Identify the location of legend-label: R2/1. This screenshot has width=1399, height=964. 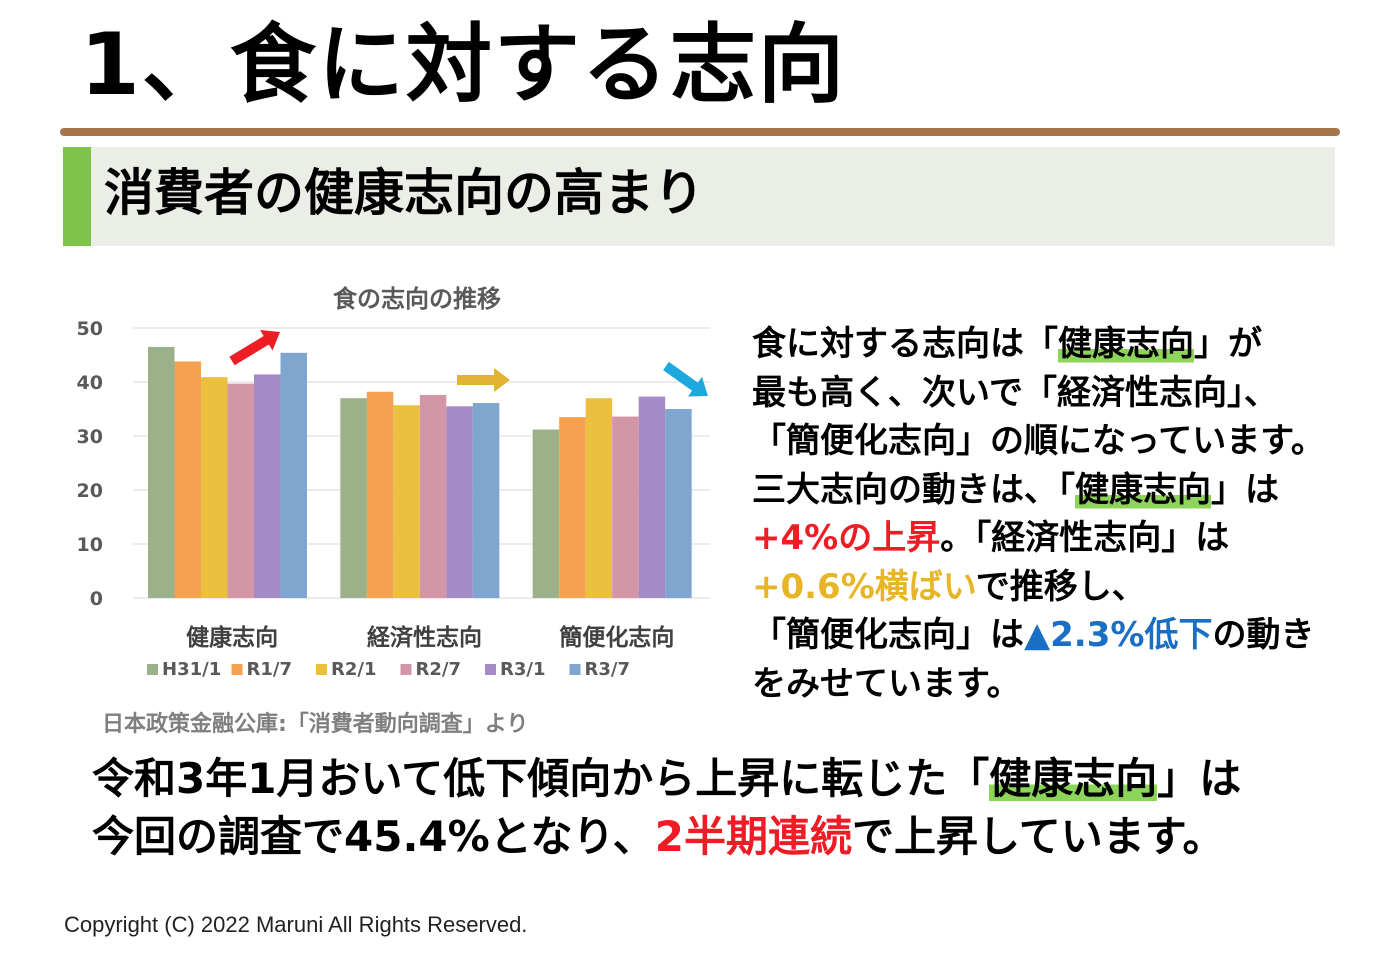
(353, 669).